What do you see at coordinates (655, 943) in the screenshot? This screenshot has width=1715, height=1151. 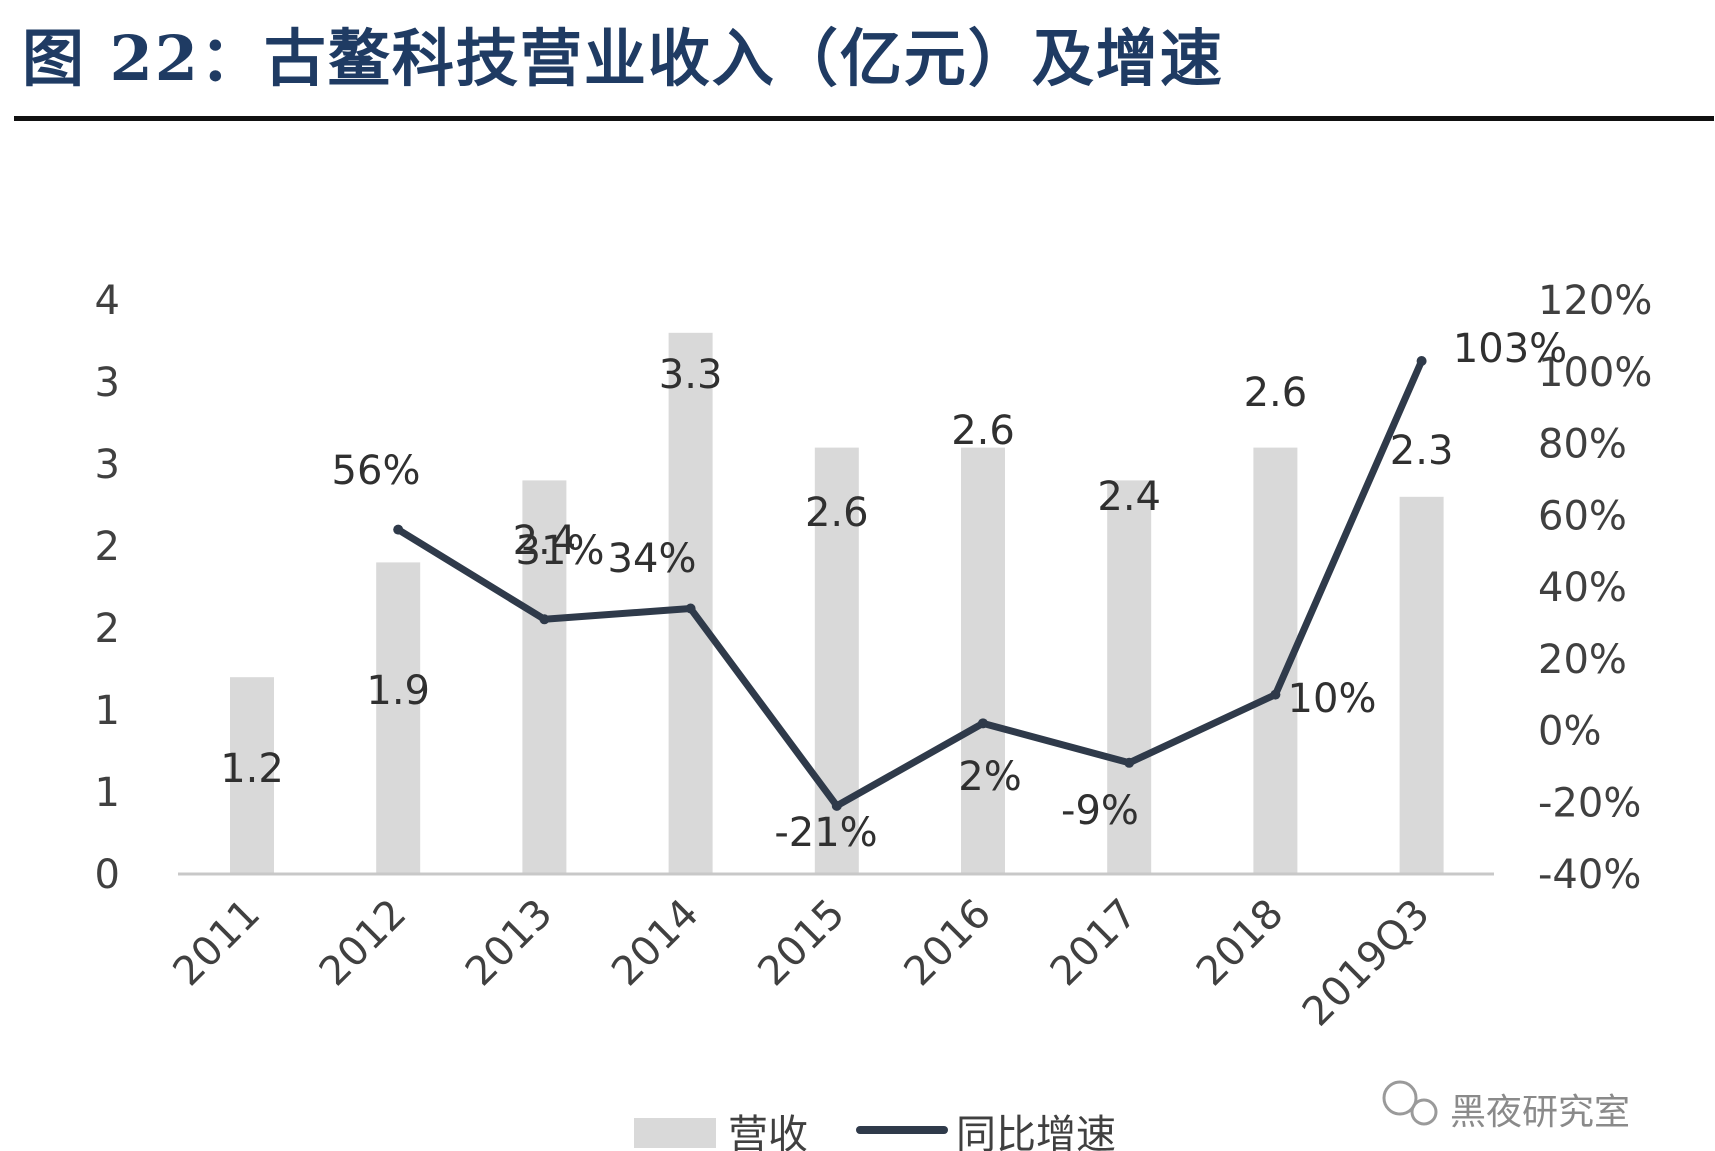 I see `x-tick-label: 2014` at bounding box center [655, 943].